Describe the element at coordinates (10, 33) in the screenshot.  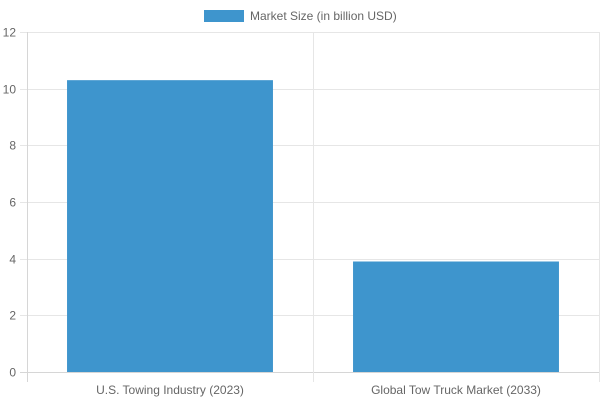
I see `y-tick-label: 12` at that location.